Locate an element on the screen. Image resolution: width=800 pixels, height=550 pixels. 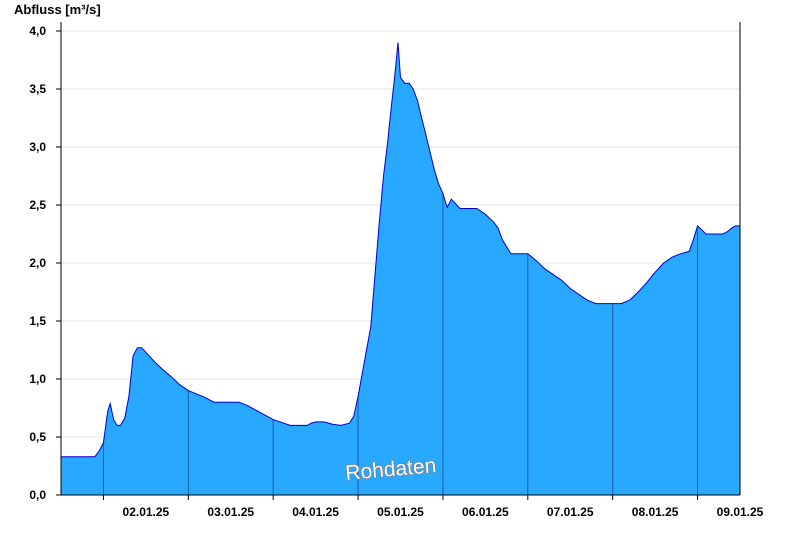
y-tick-label: 0,5 is located at coordinates (37, 437).